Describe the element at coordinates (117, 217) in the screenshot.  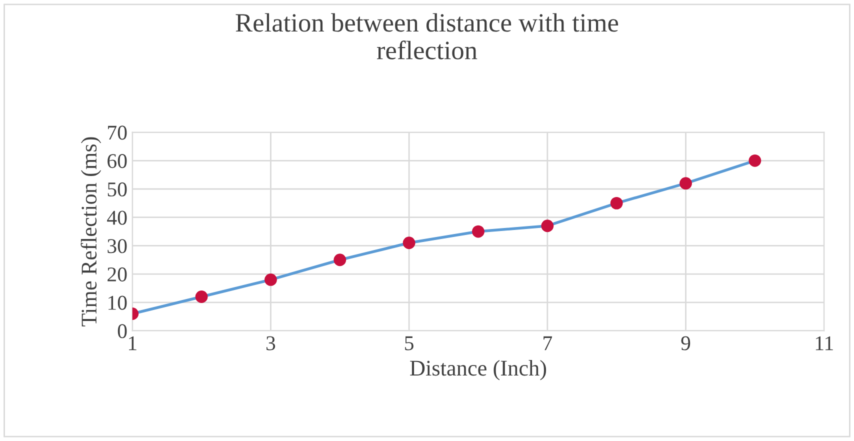
I see `y-tick-label: 40` at that location.